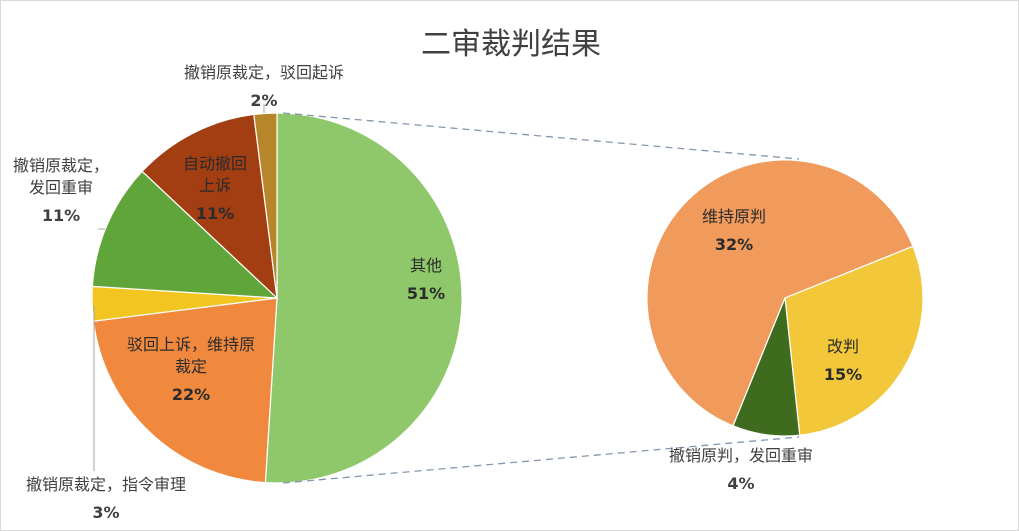  I want to click on leader-lines, so click(179, 287).